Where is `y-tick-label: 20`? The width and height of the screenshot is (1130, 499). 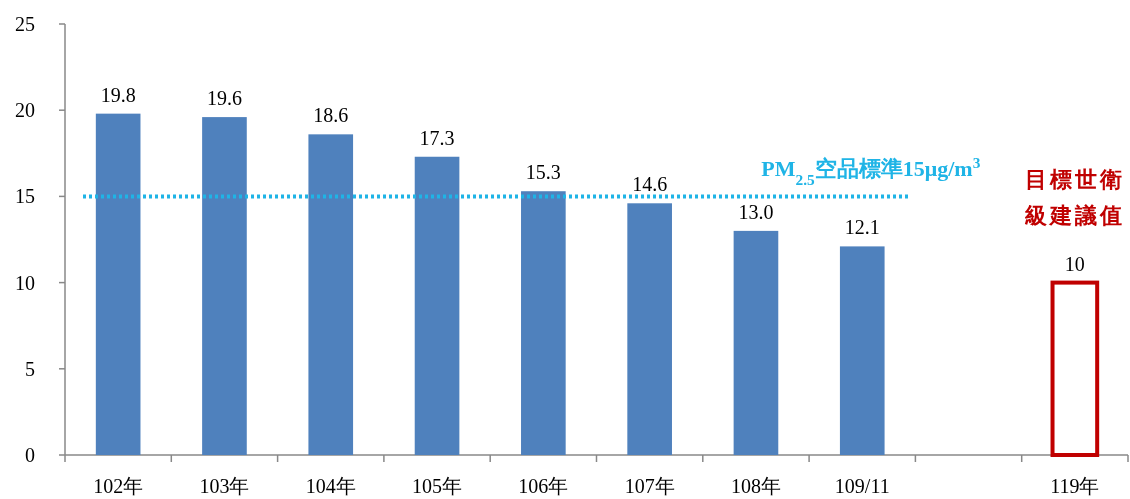
y-tick-label: 20 is located at coordinates (25, 110).